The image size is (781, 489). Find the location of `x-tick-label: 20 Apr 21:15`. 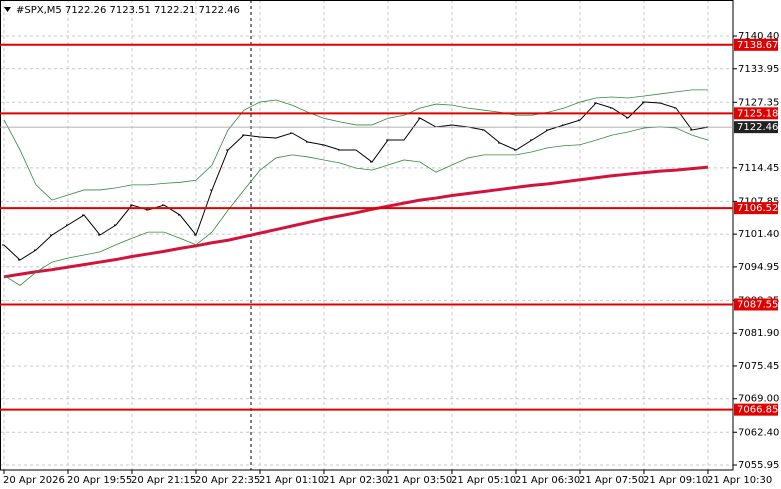

x-tick-label: 20 Apr 21:15 is located at coordinates (163, 480).